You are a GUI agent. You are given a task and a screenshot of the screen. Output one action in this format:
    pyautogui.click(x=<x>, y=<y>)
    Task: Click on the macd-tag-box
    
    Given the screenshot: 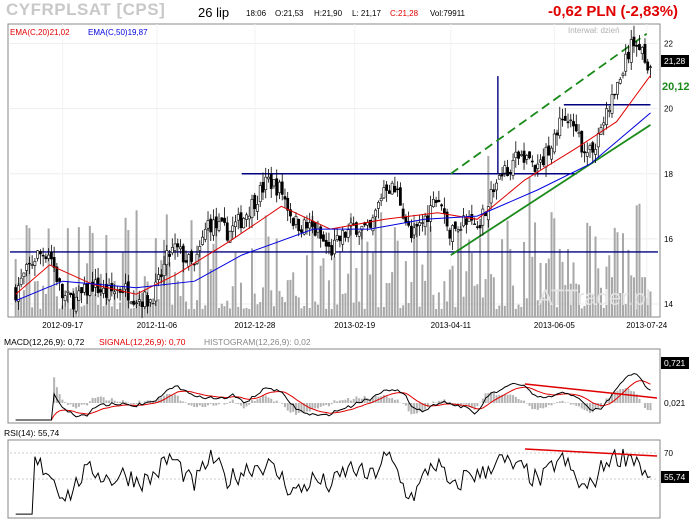 What is the action you would take?
    pyautogui.click(x=675, y=363)
    